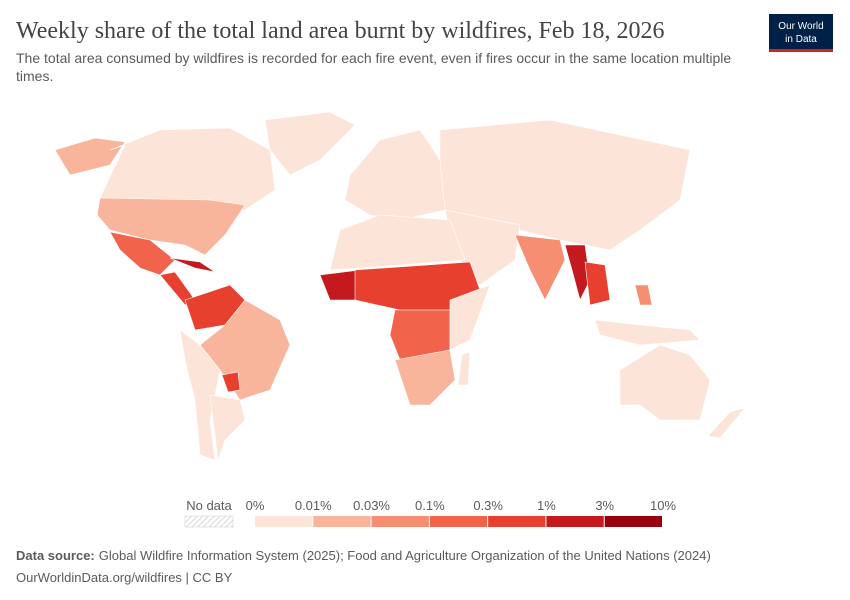 This screenshot has width=850, height=600. What do you see at coordinates (313, 505) in the screenshot?
I see `legend-label: 0.01%` at bounding box center [313, 505].